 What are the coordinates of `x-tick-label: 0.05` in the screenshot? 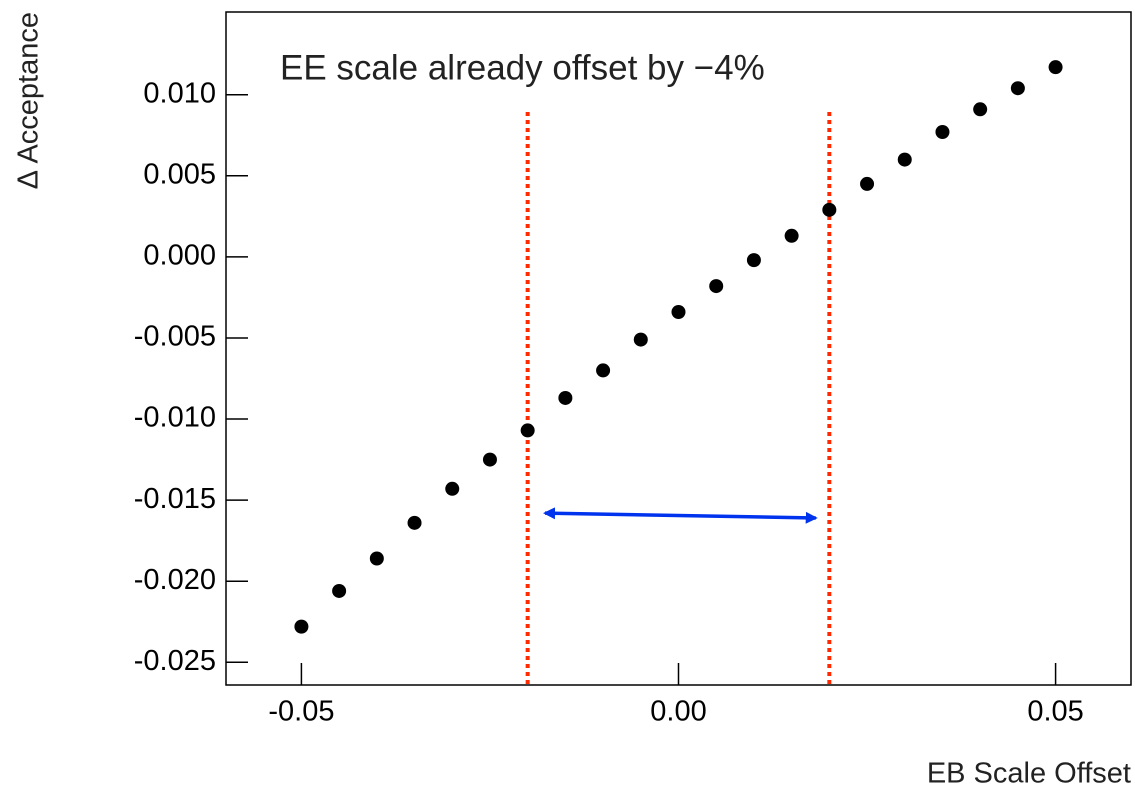 It's located at (1055, 712).